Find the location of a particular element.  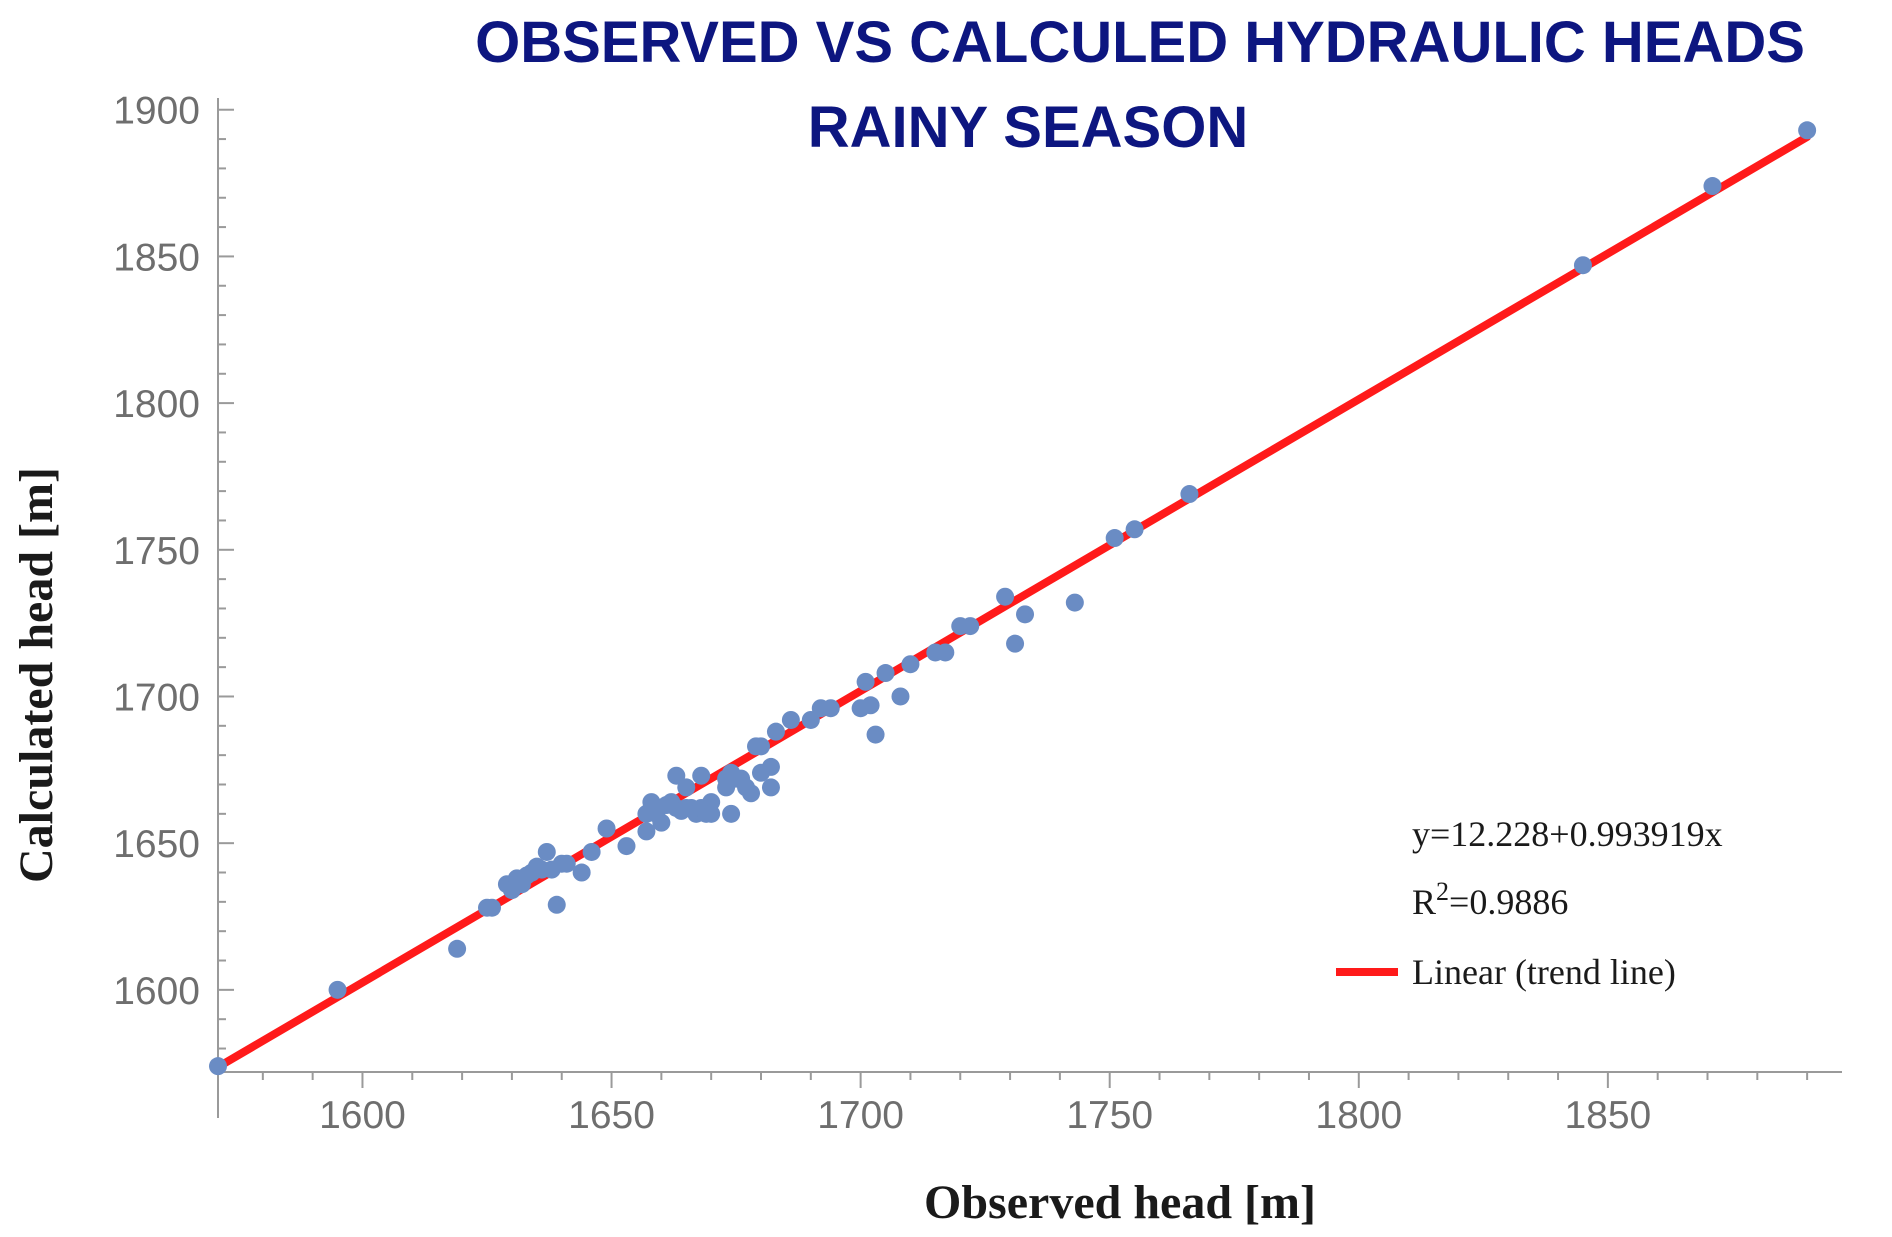

chart-subtitle: RAINY SEASON is located at coordinates (1028, 127).